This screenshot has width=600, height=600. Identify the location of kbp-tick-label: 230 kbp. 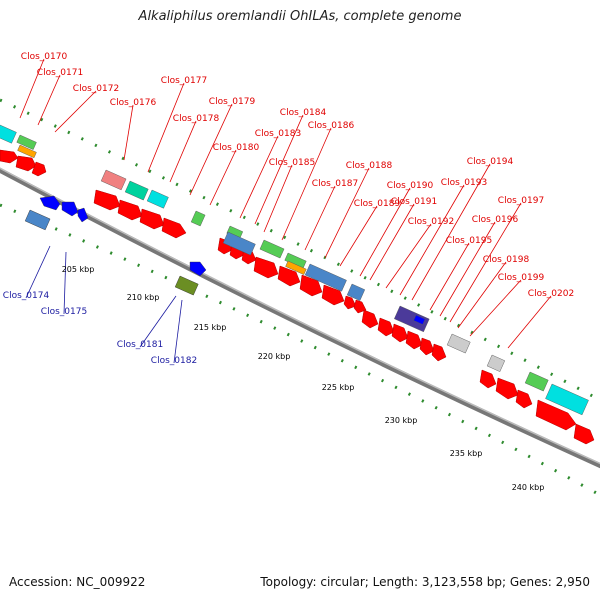
(401, 420).